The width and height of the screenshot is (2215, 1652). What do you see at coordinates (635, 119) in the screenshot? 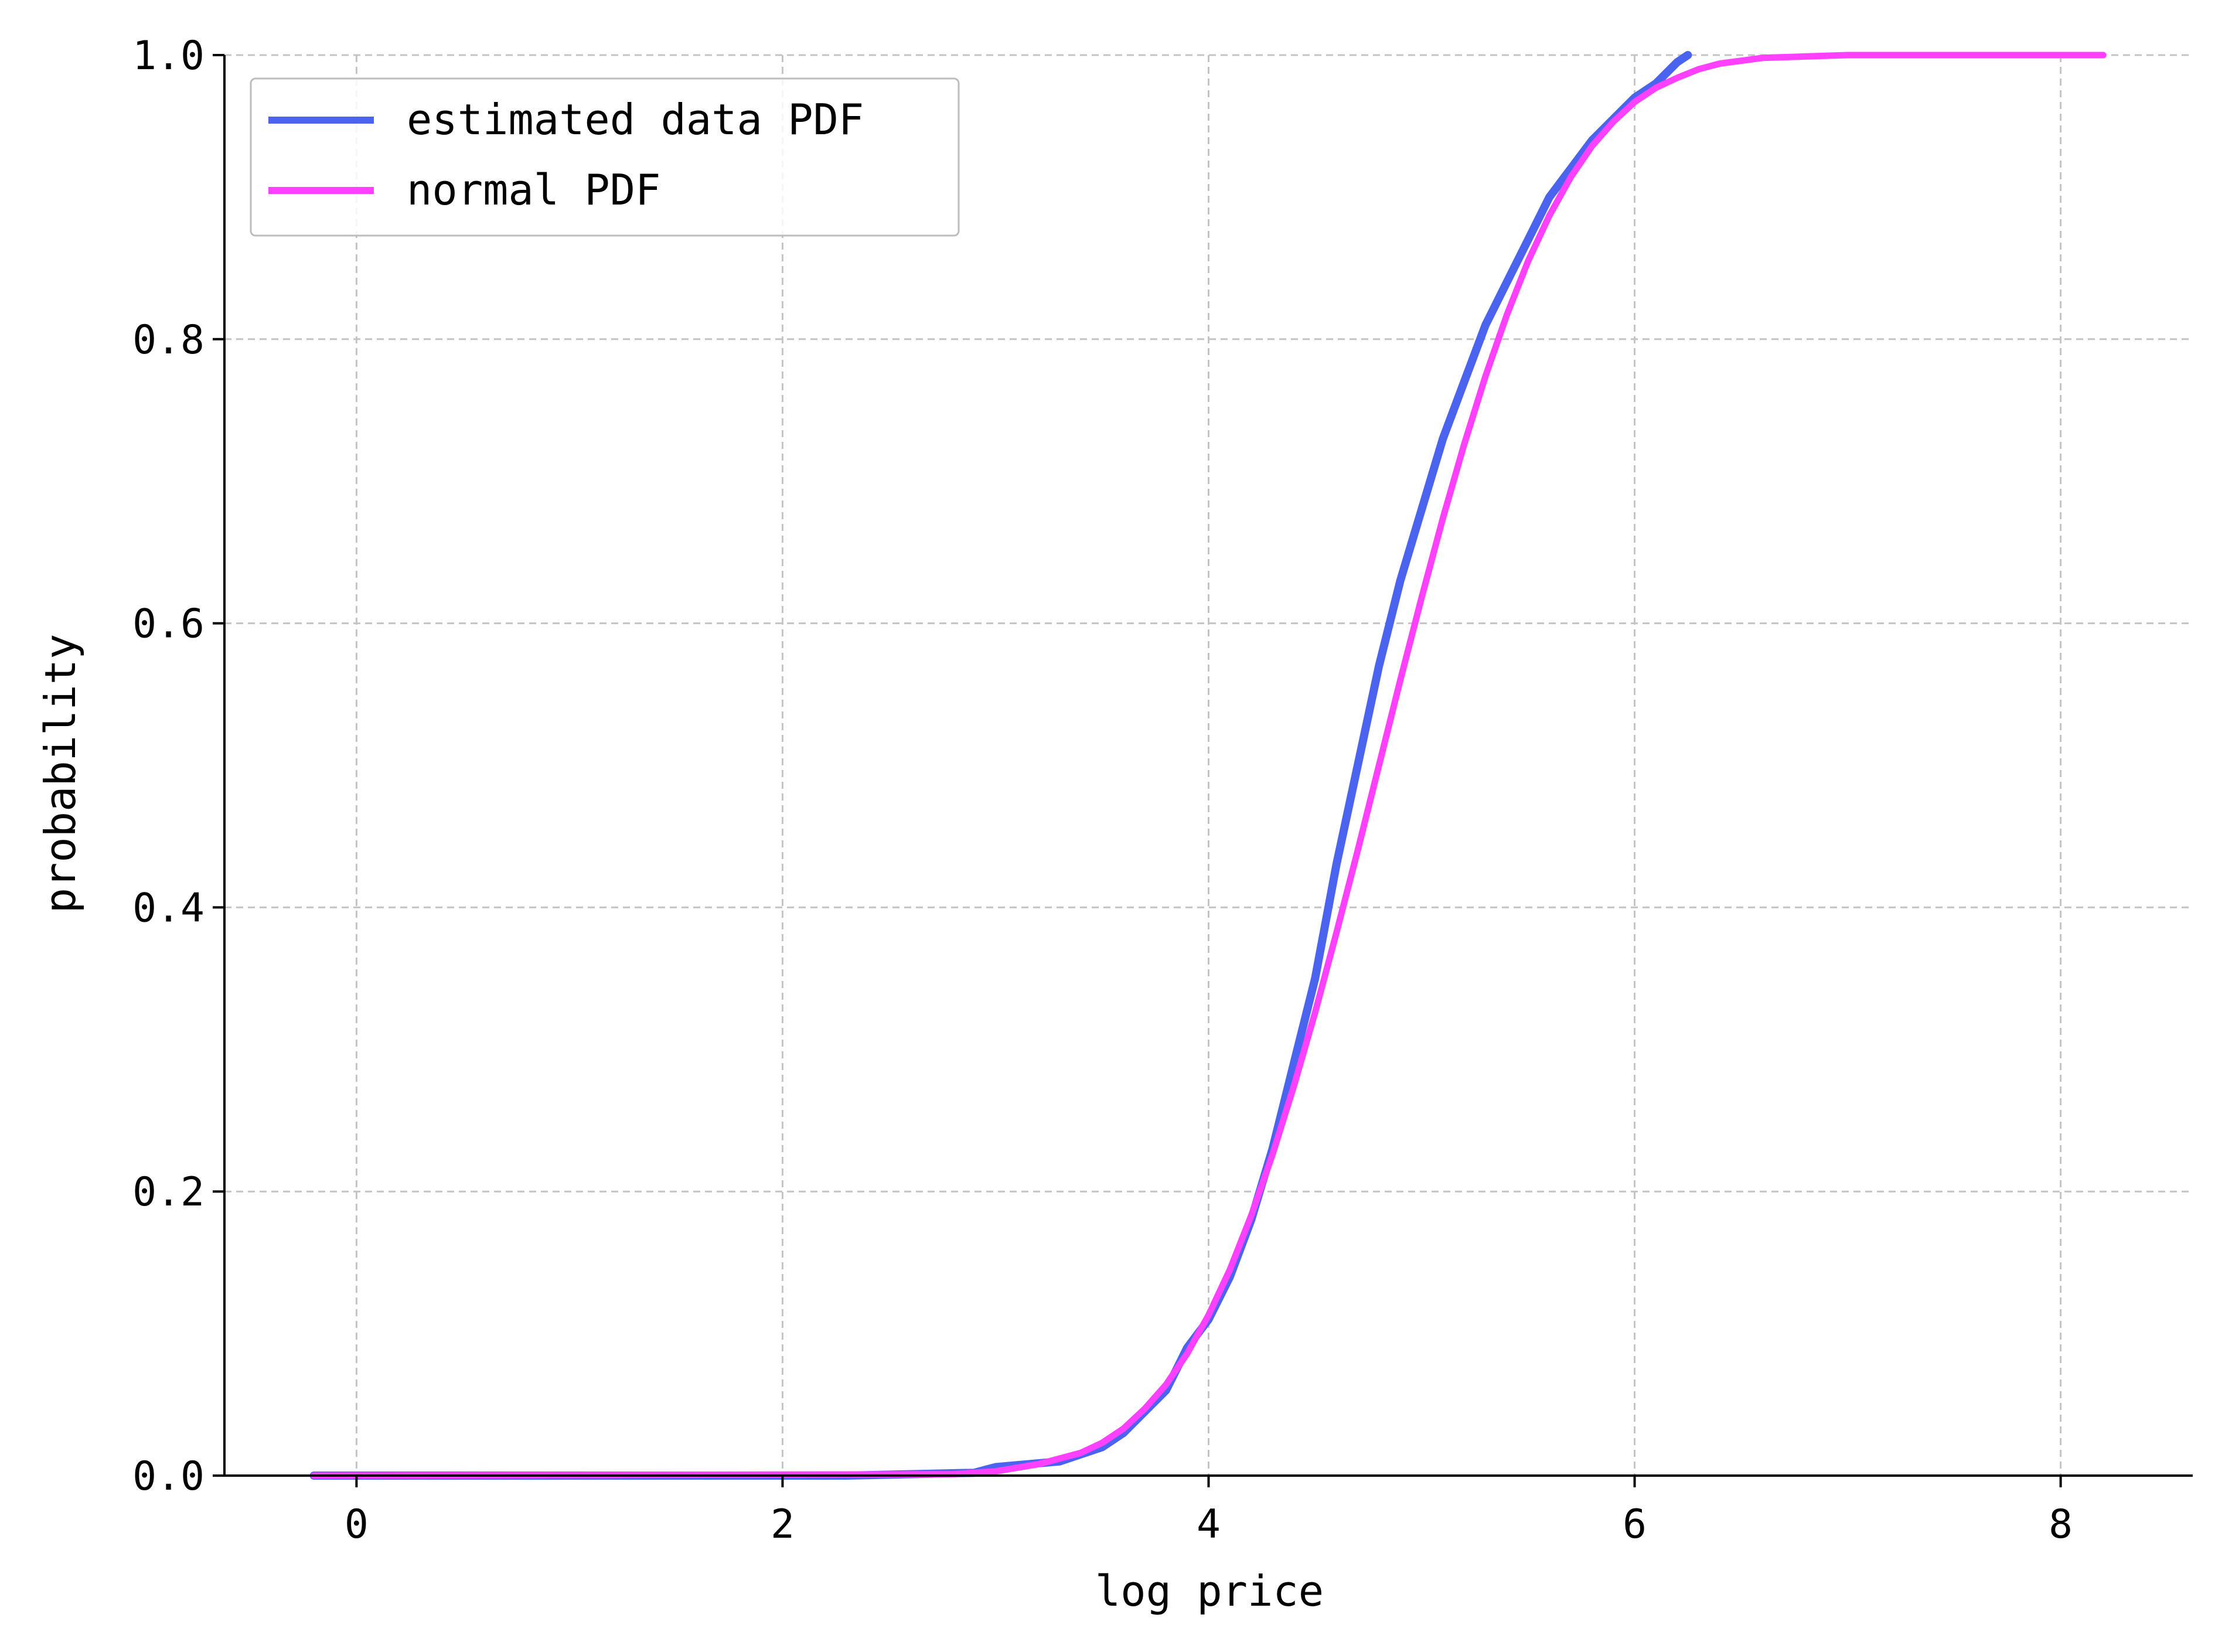
I see `legend-label-estimated: estimated data PDF` at bounding box center [635, 119].